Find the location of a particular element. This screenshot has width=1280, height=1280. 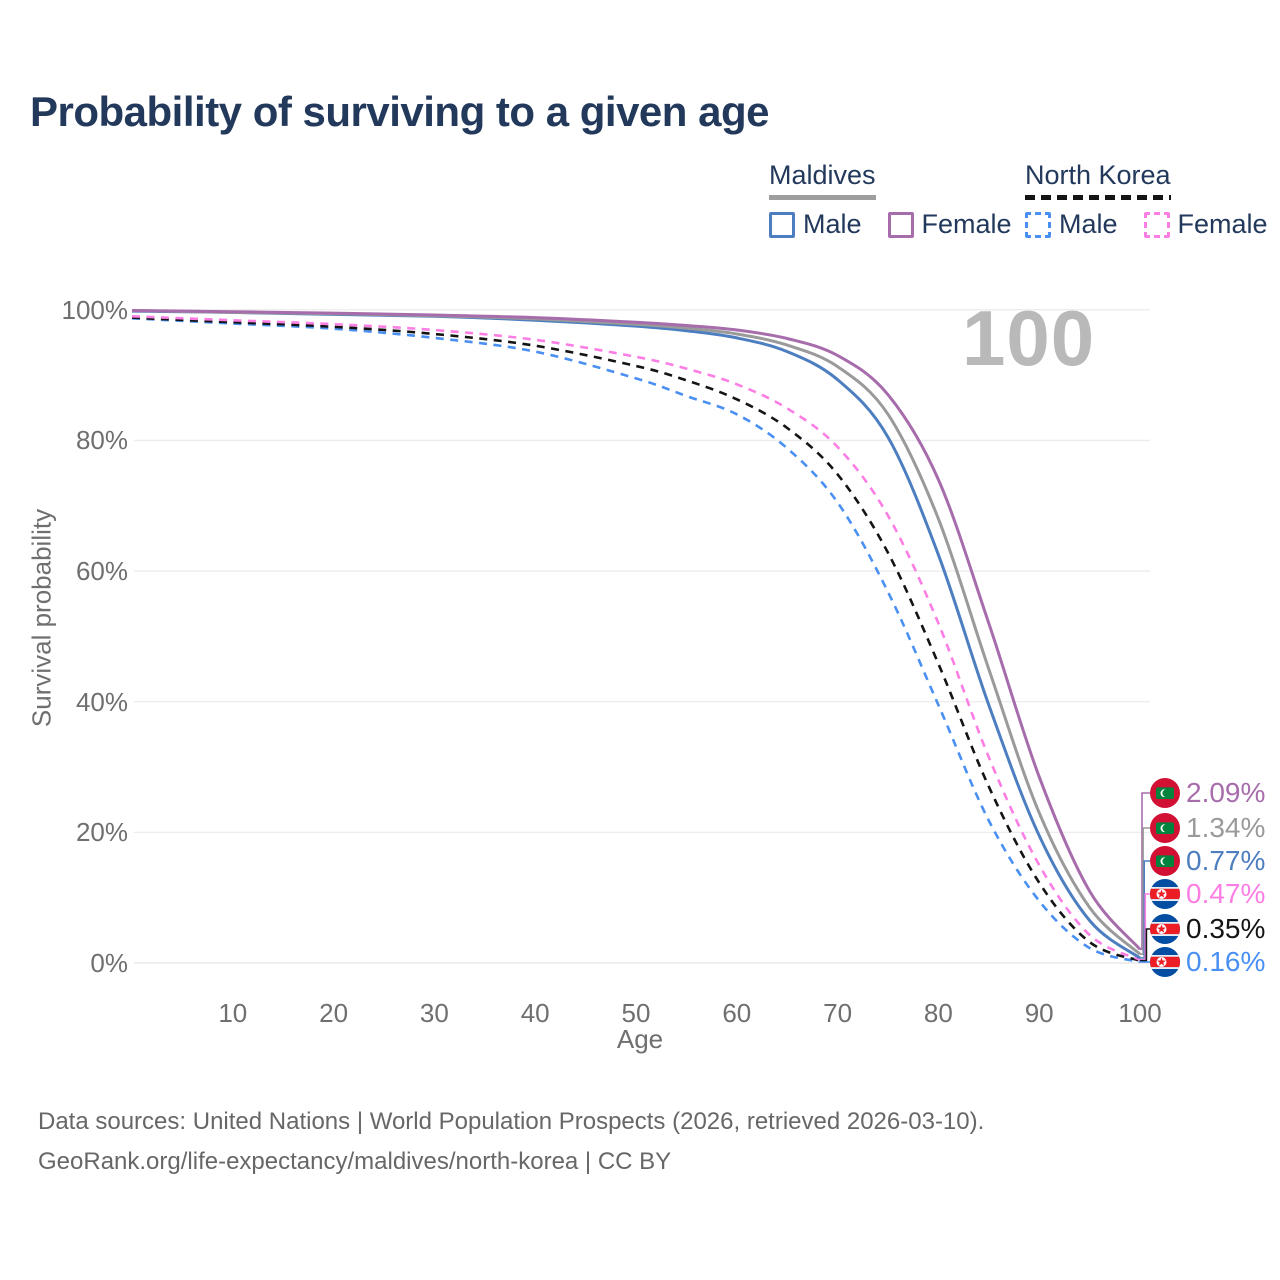

legend-item-north-korea-female: Female is located at coordinates (1205, 224).